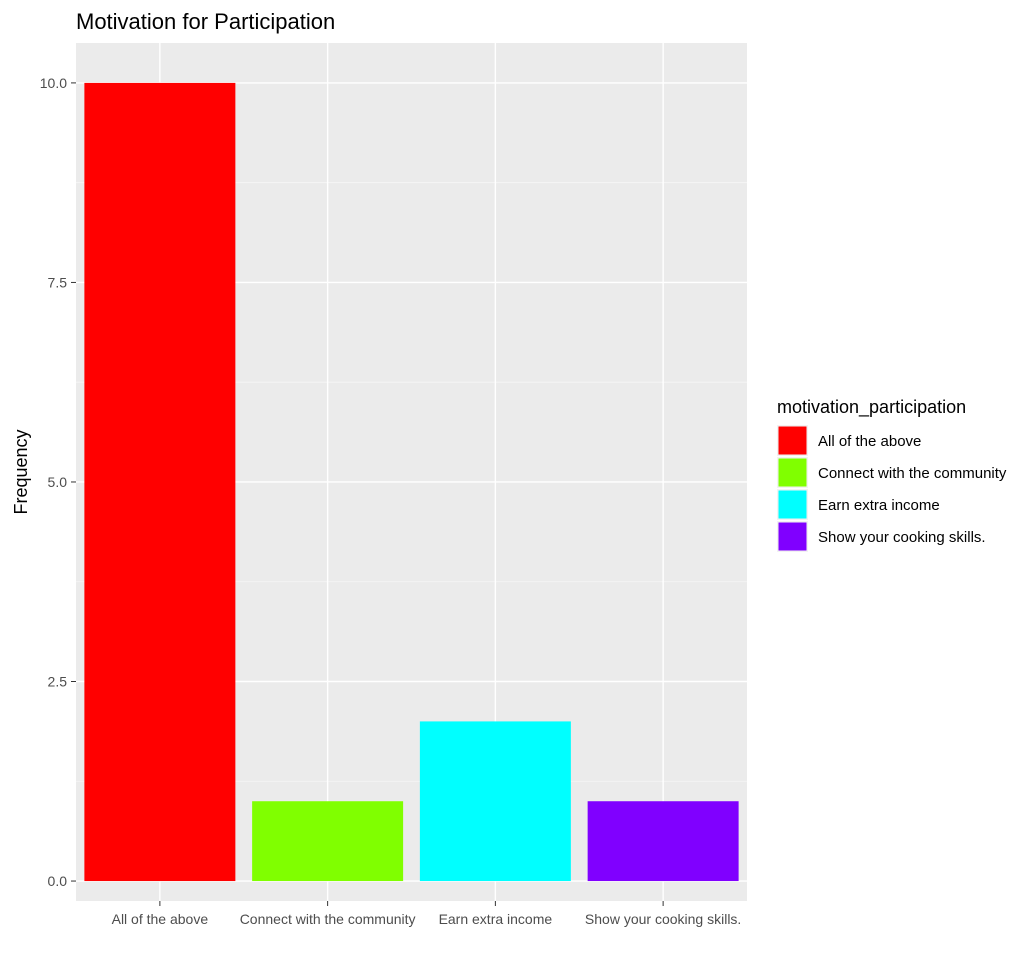  Describe the element at coordinates (53, 83) in the screenshot. I see `y-tick-label: 10.0` at that location.